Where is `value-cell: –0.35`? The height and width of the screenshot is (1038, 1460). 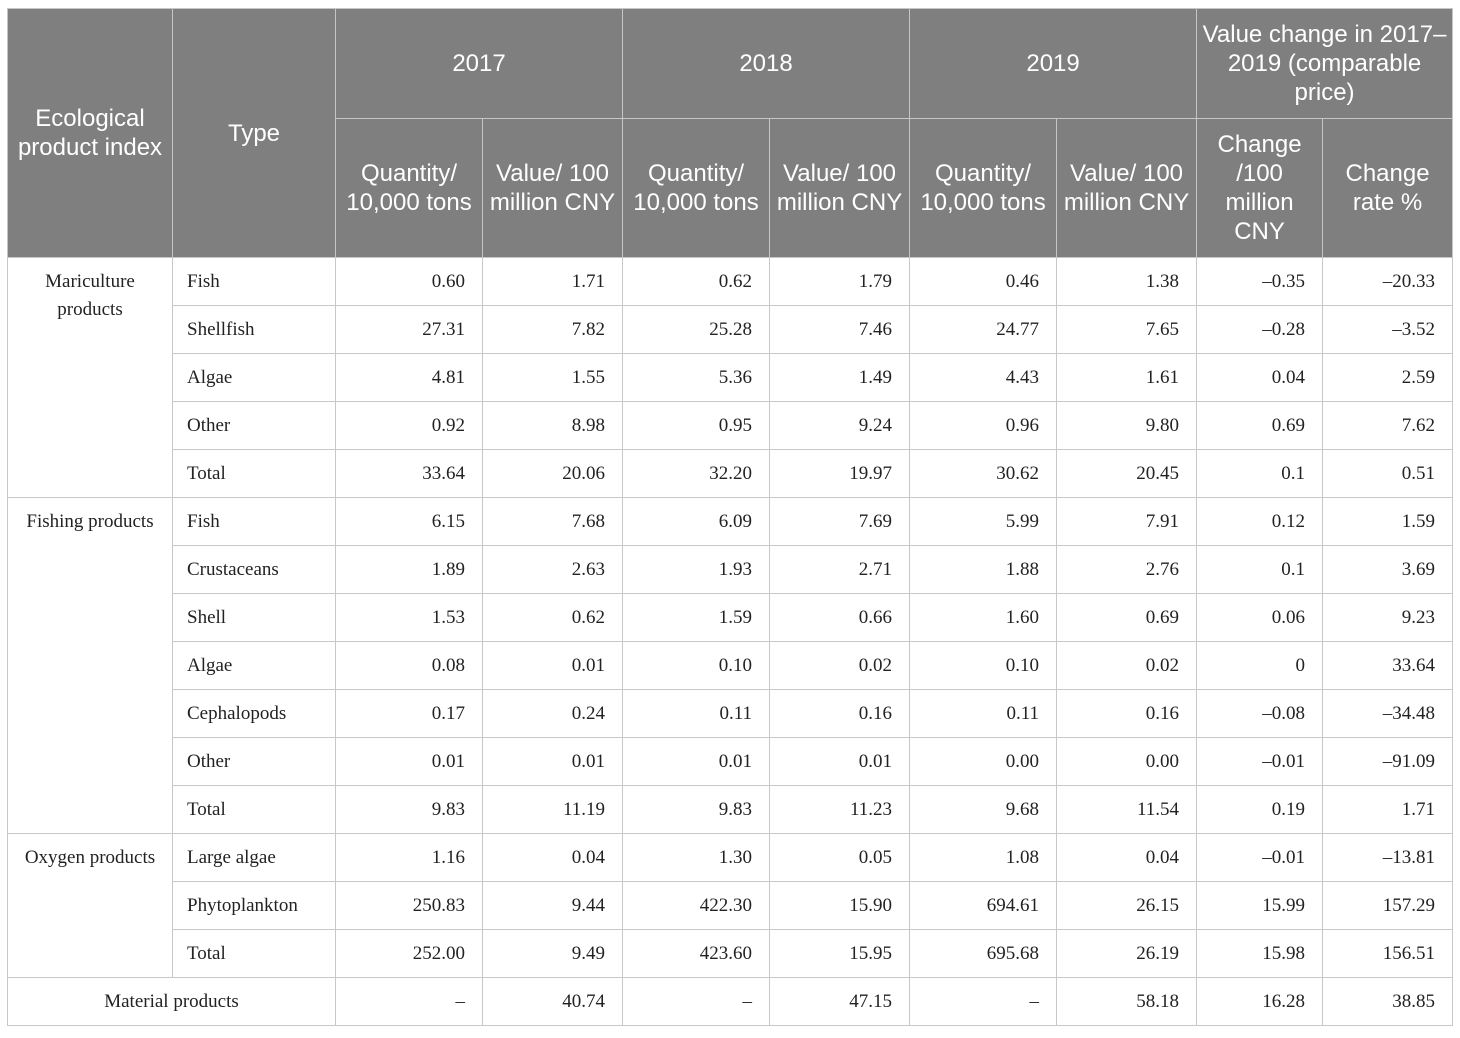 value-cell: –0.35 is located at coordinates (1260, 281).